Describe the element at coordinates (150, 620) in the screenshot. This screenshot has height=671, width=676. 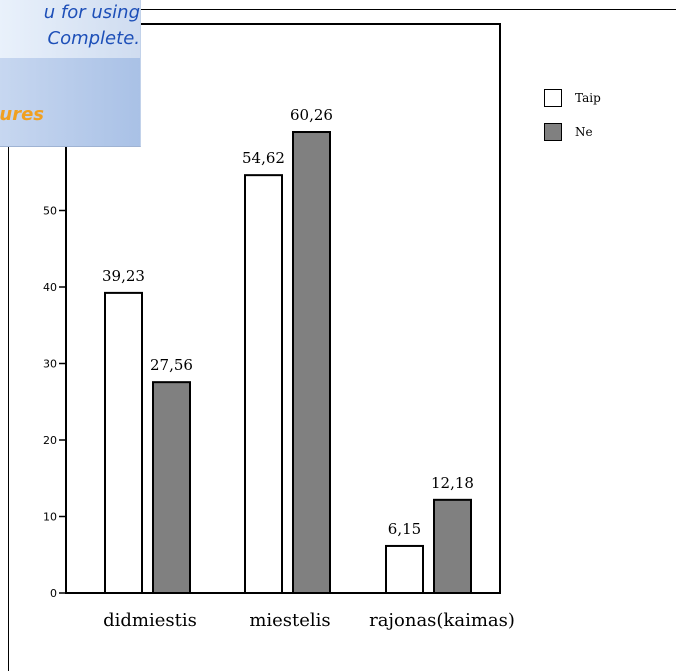
I see `x-category-label-0: didmiestis` at that location.